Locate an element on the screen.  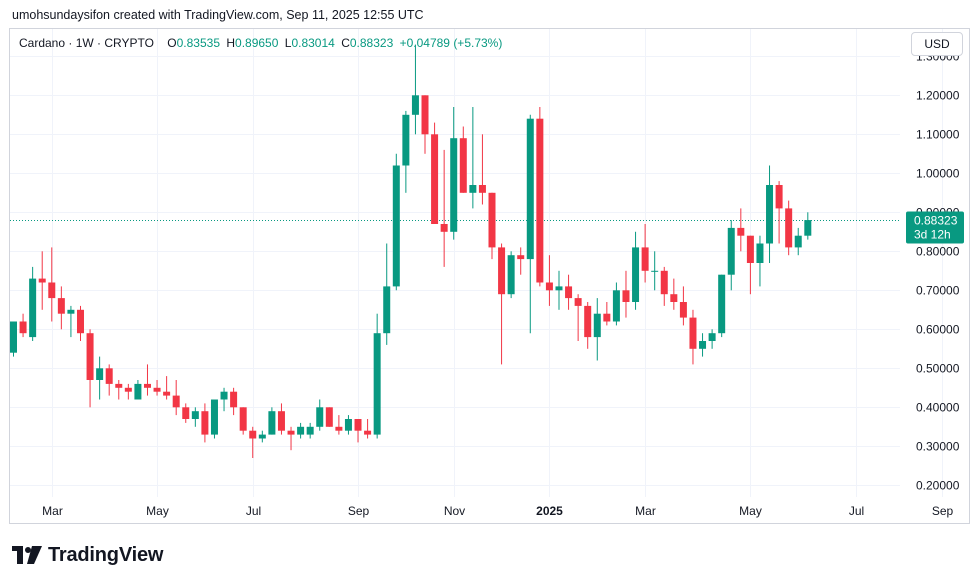
currency-button: USD is located at coordinates (937, 44).